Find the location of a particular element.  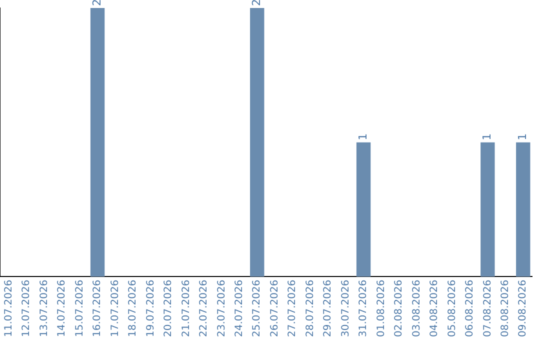

x-tick-label: 20.07.2026 is located at coordinates (168, 309).